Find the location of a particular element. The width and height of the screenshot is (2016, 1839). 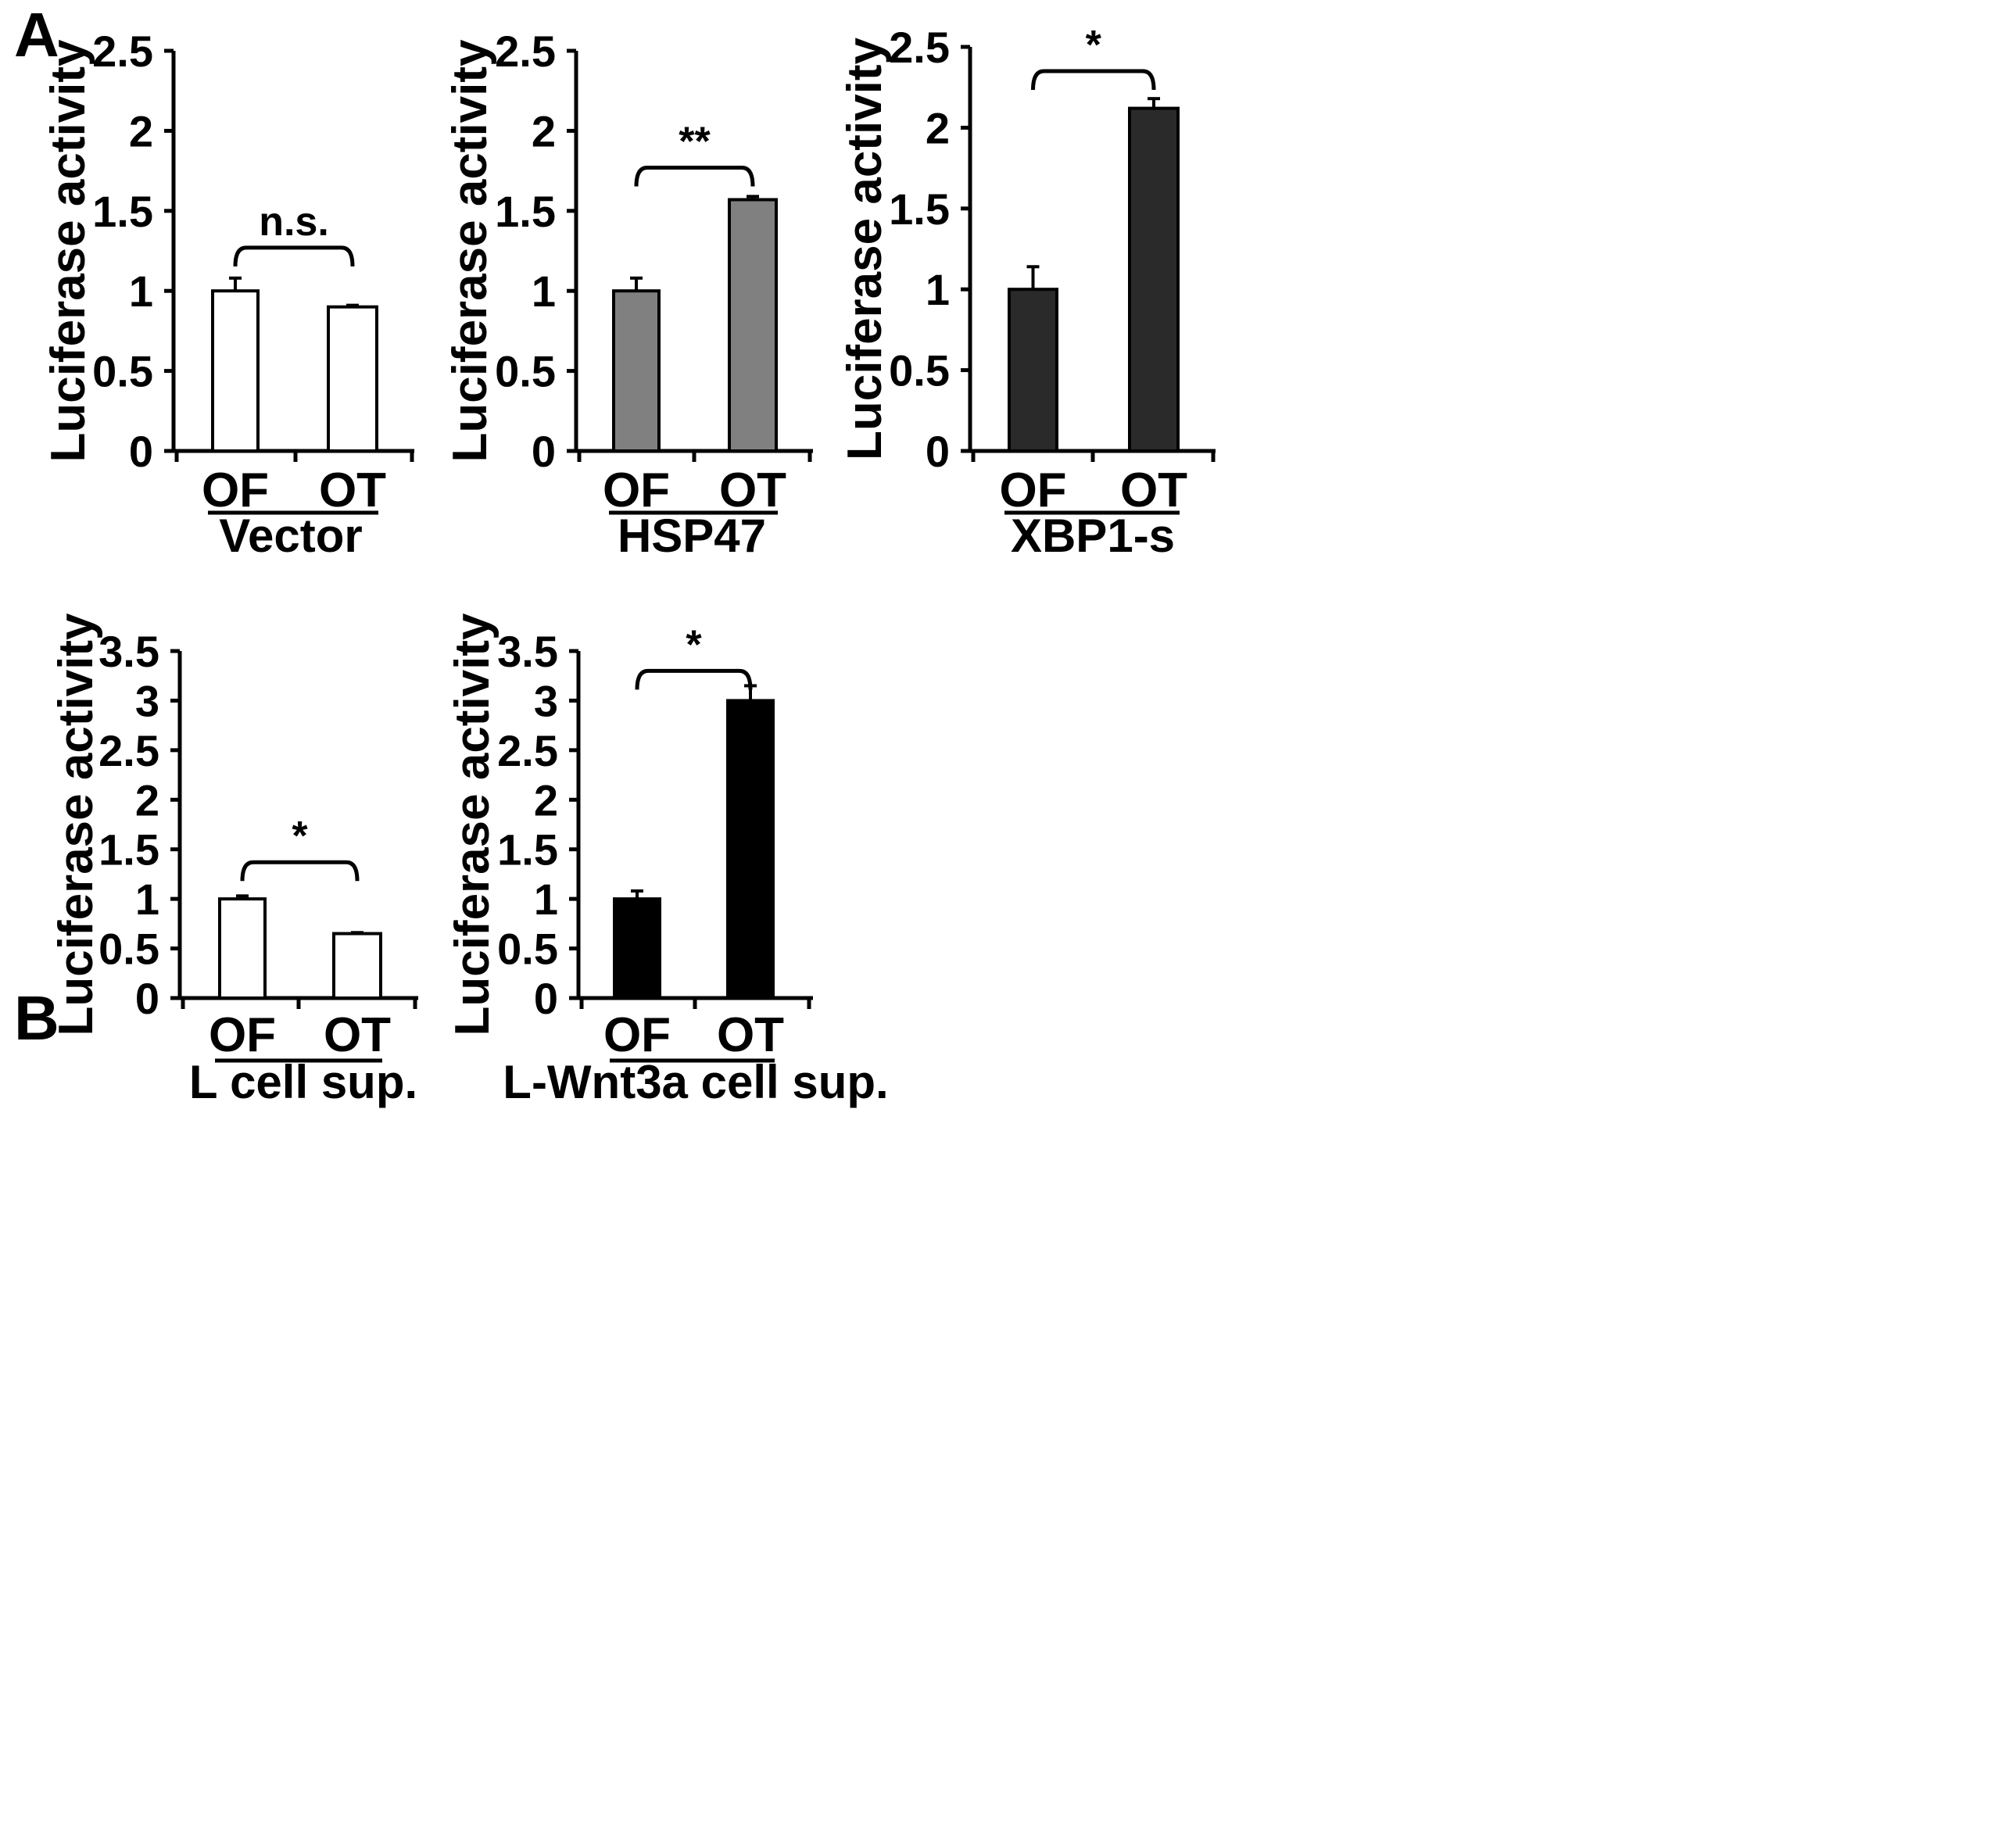

significance-label: n.s. is located at coordinates (294, 222).